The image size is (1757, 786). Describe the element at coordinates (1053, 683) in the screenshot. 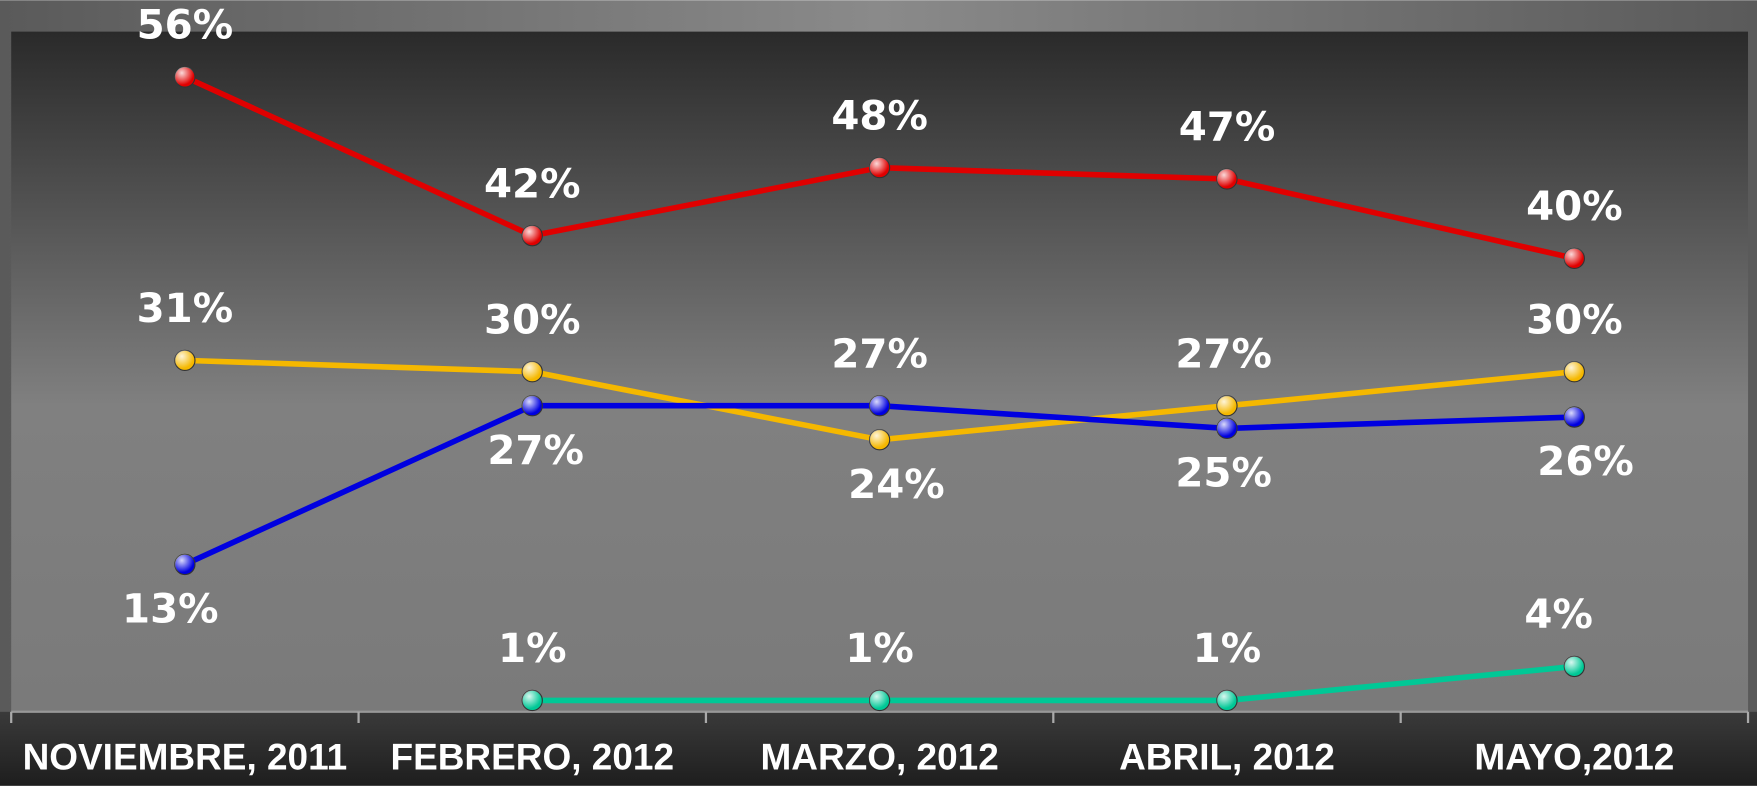

I see `series-line` at that location.